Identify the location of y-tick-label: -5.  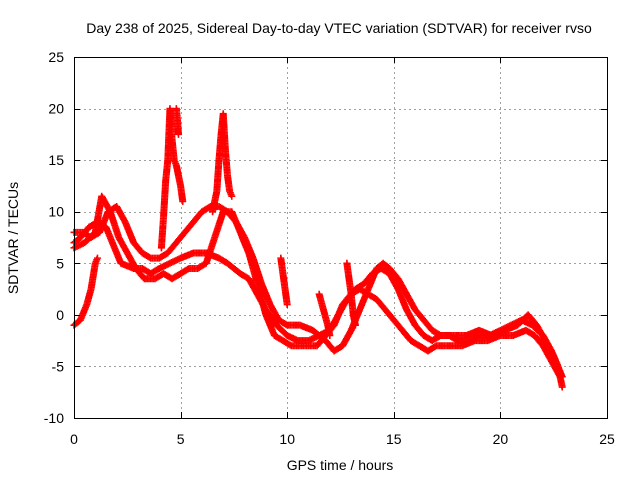
(58, 366).